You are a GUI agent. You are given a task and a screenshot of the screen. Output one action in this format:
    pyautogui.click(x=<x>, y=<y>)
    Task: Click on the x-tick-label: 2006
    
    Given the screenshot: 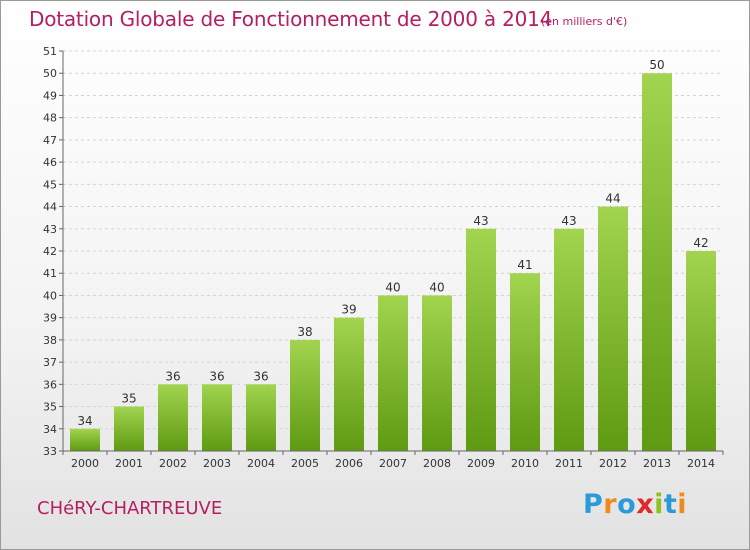 What is the action you would take?
    pyautogui.click(x=349, y=463)
    